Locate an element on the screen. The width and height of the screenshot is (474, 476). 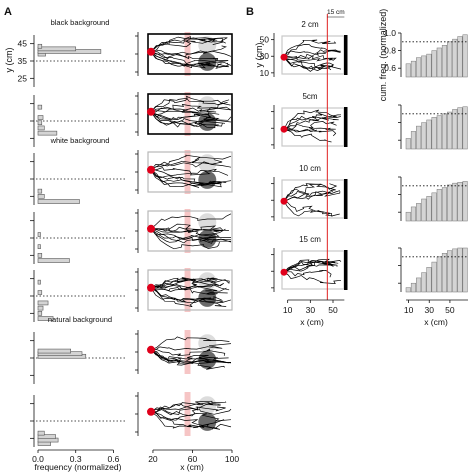
b-trajectory-x-axis-label: x (cm) is located at coordinates (312, 322).